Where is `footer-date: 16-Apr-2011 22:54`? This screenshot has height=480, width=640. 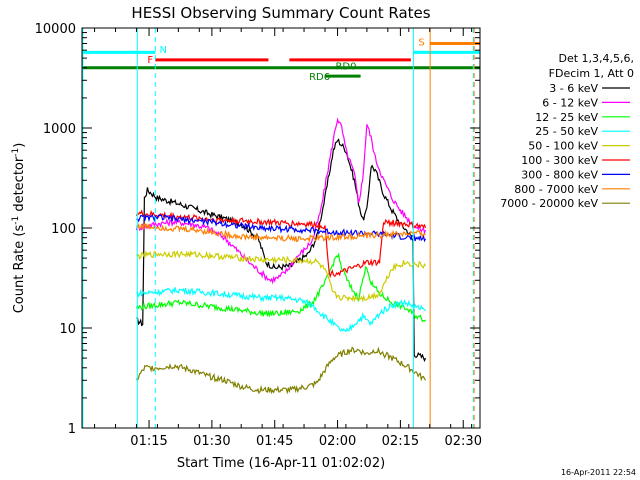 footer-date: 16-Apr-2011 22:54 is located at coordinates (598, 472).